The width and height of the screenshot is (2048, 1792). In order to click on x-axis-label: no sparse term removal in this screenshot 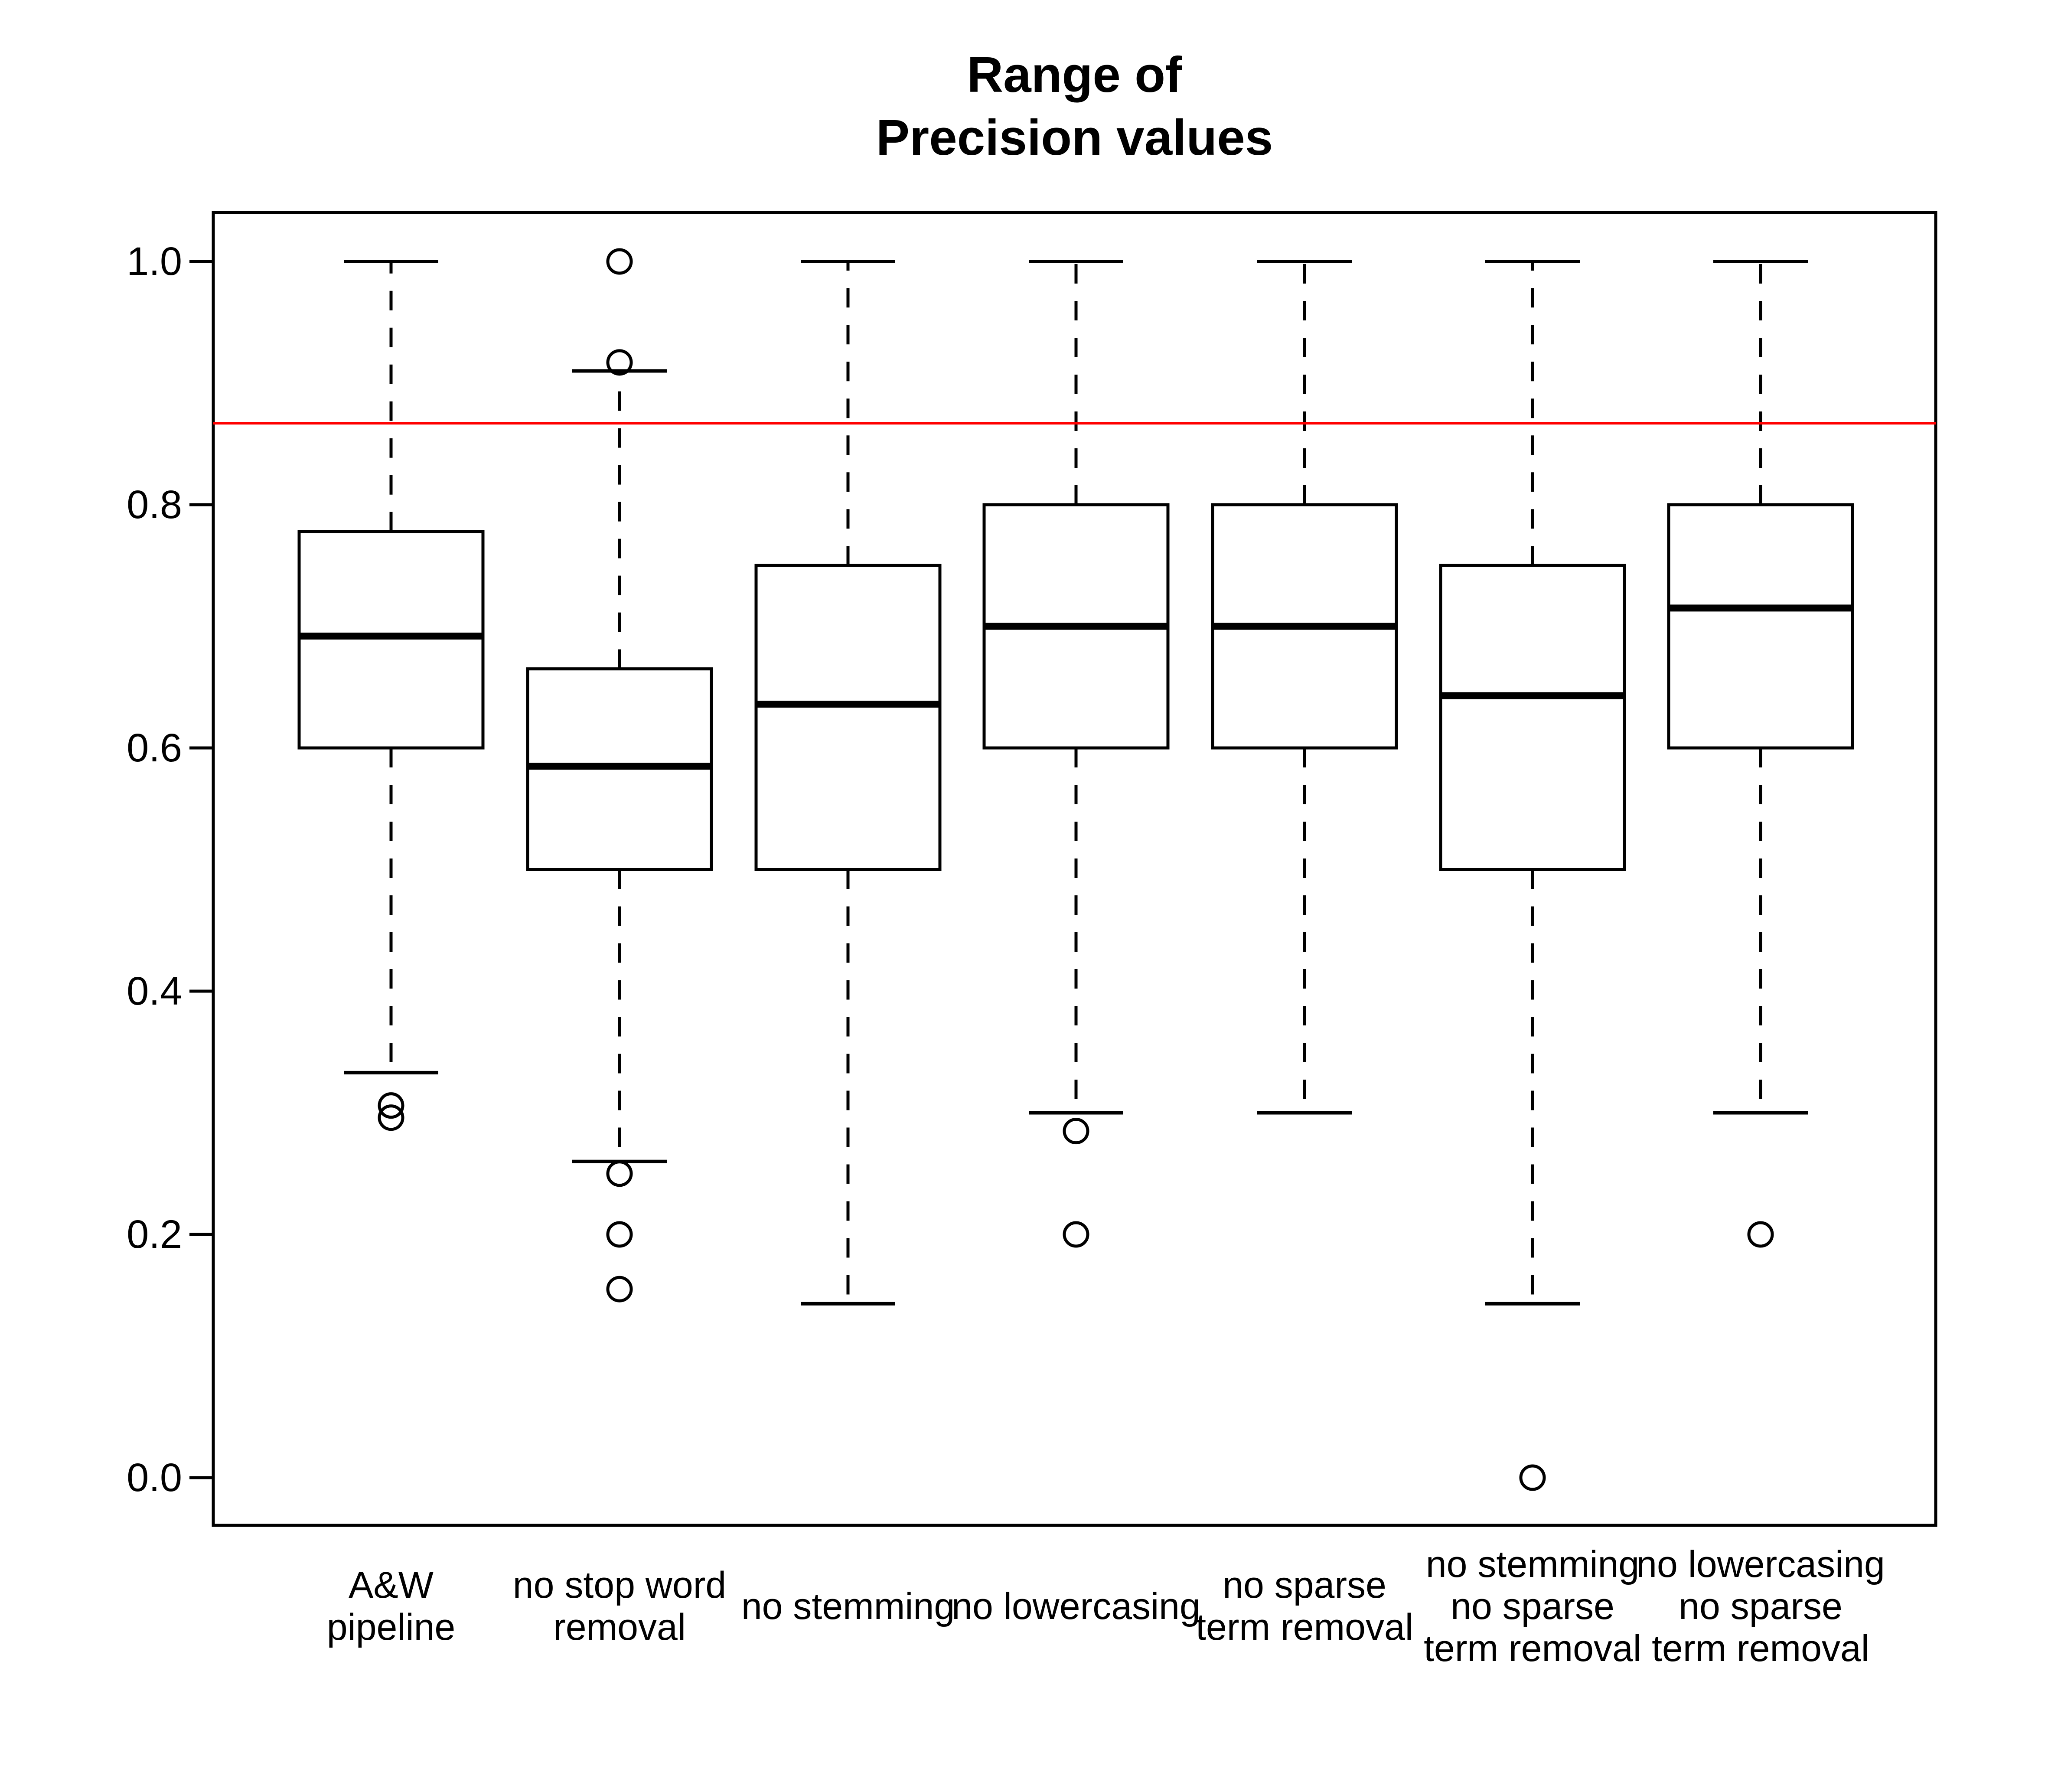, I will do `click(1304, 1606)`.